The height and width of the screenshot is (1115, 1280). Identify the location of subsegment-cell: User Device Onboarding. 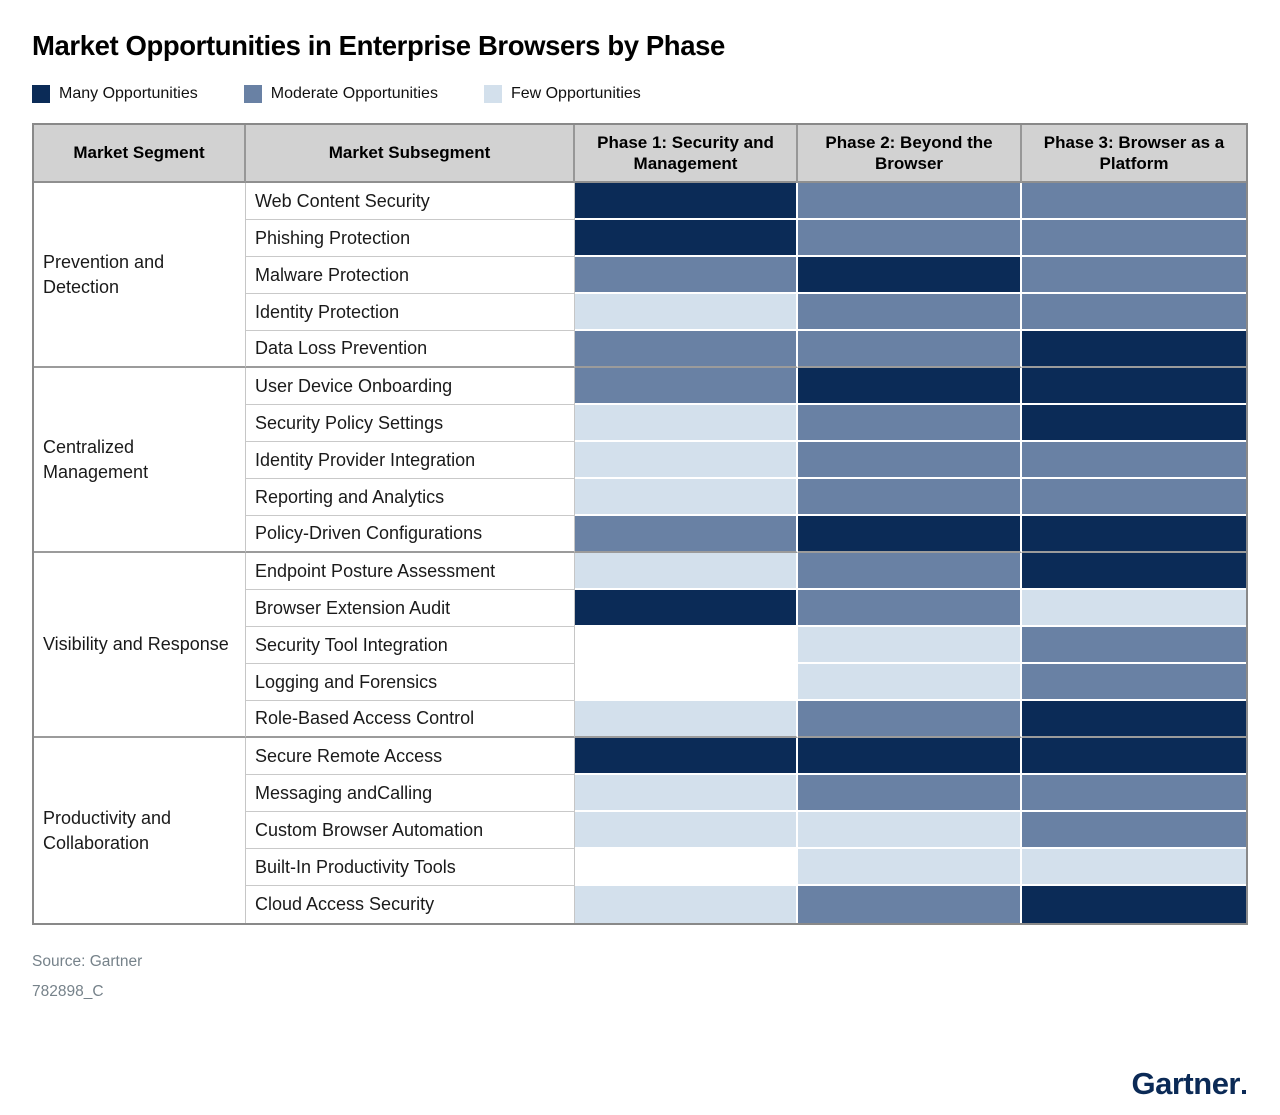
(410, 386).